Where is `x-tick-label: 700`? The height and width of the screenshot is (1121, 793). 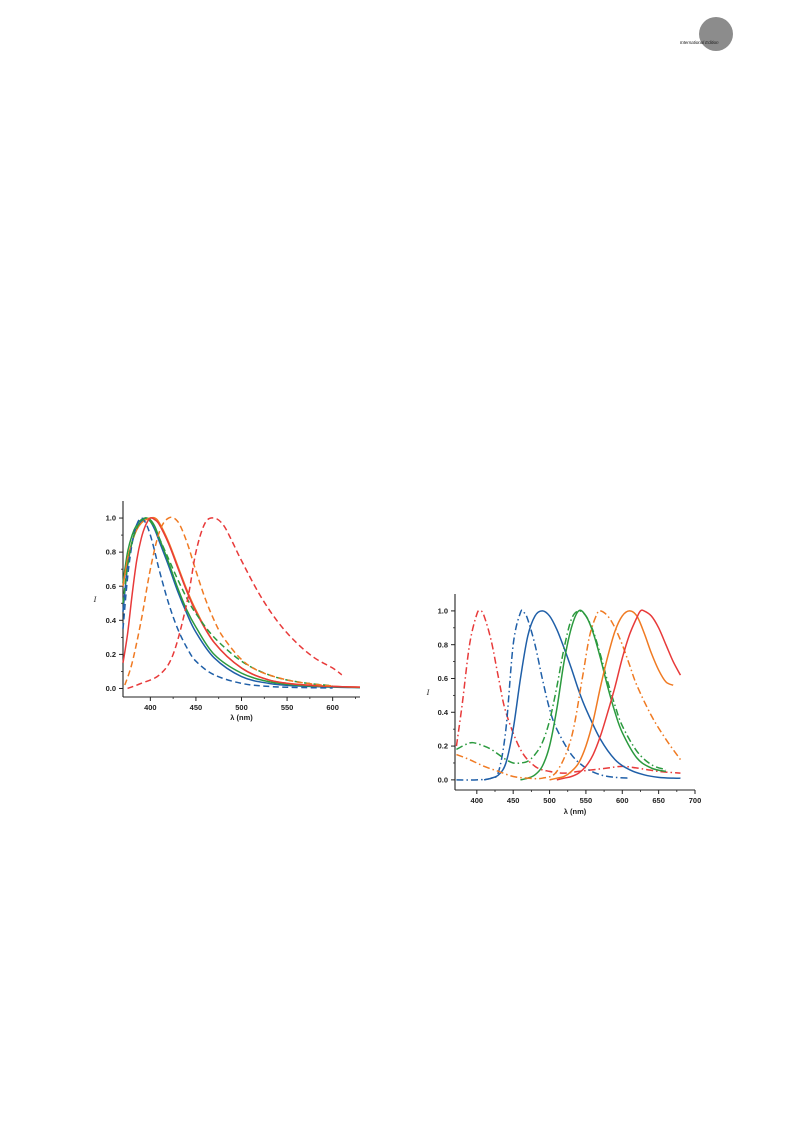
x-tick-label: 700 is located at coordinates (695, 800).